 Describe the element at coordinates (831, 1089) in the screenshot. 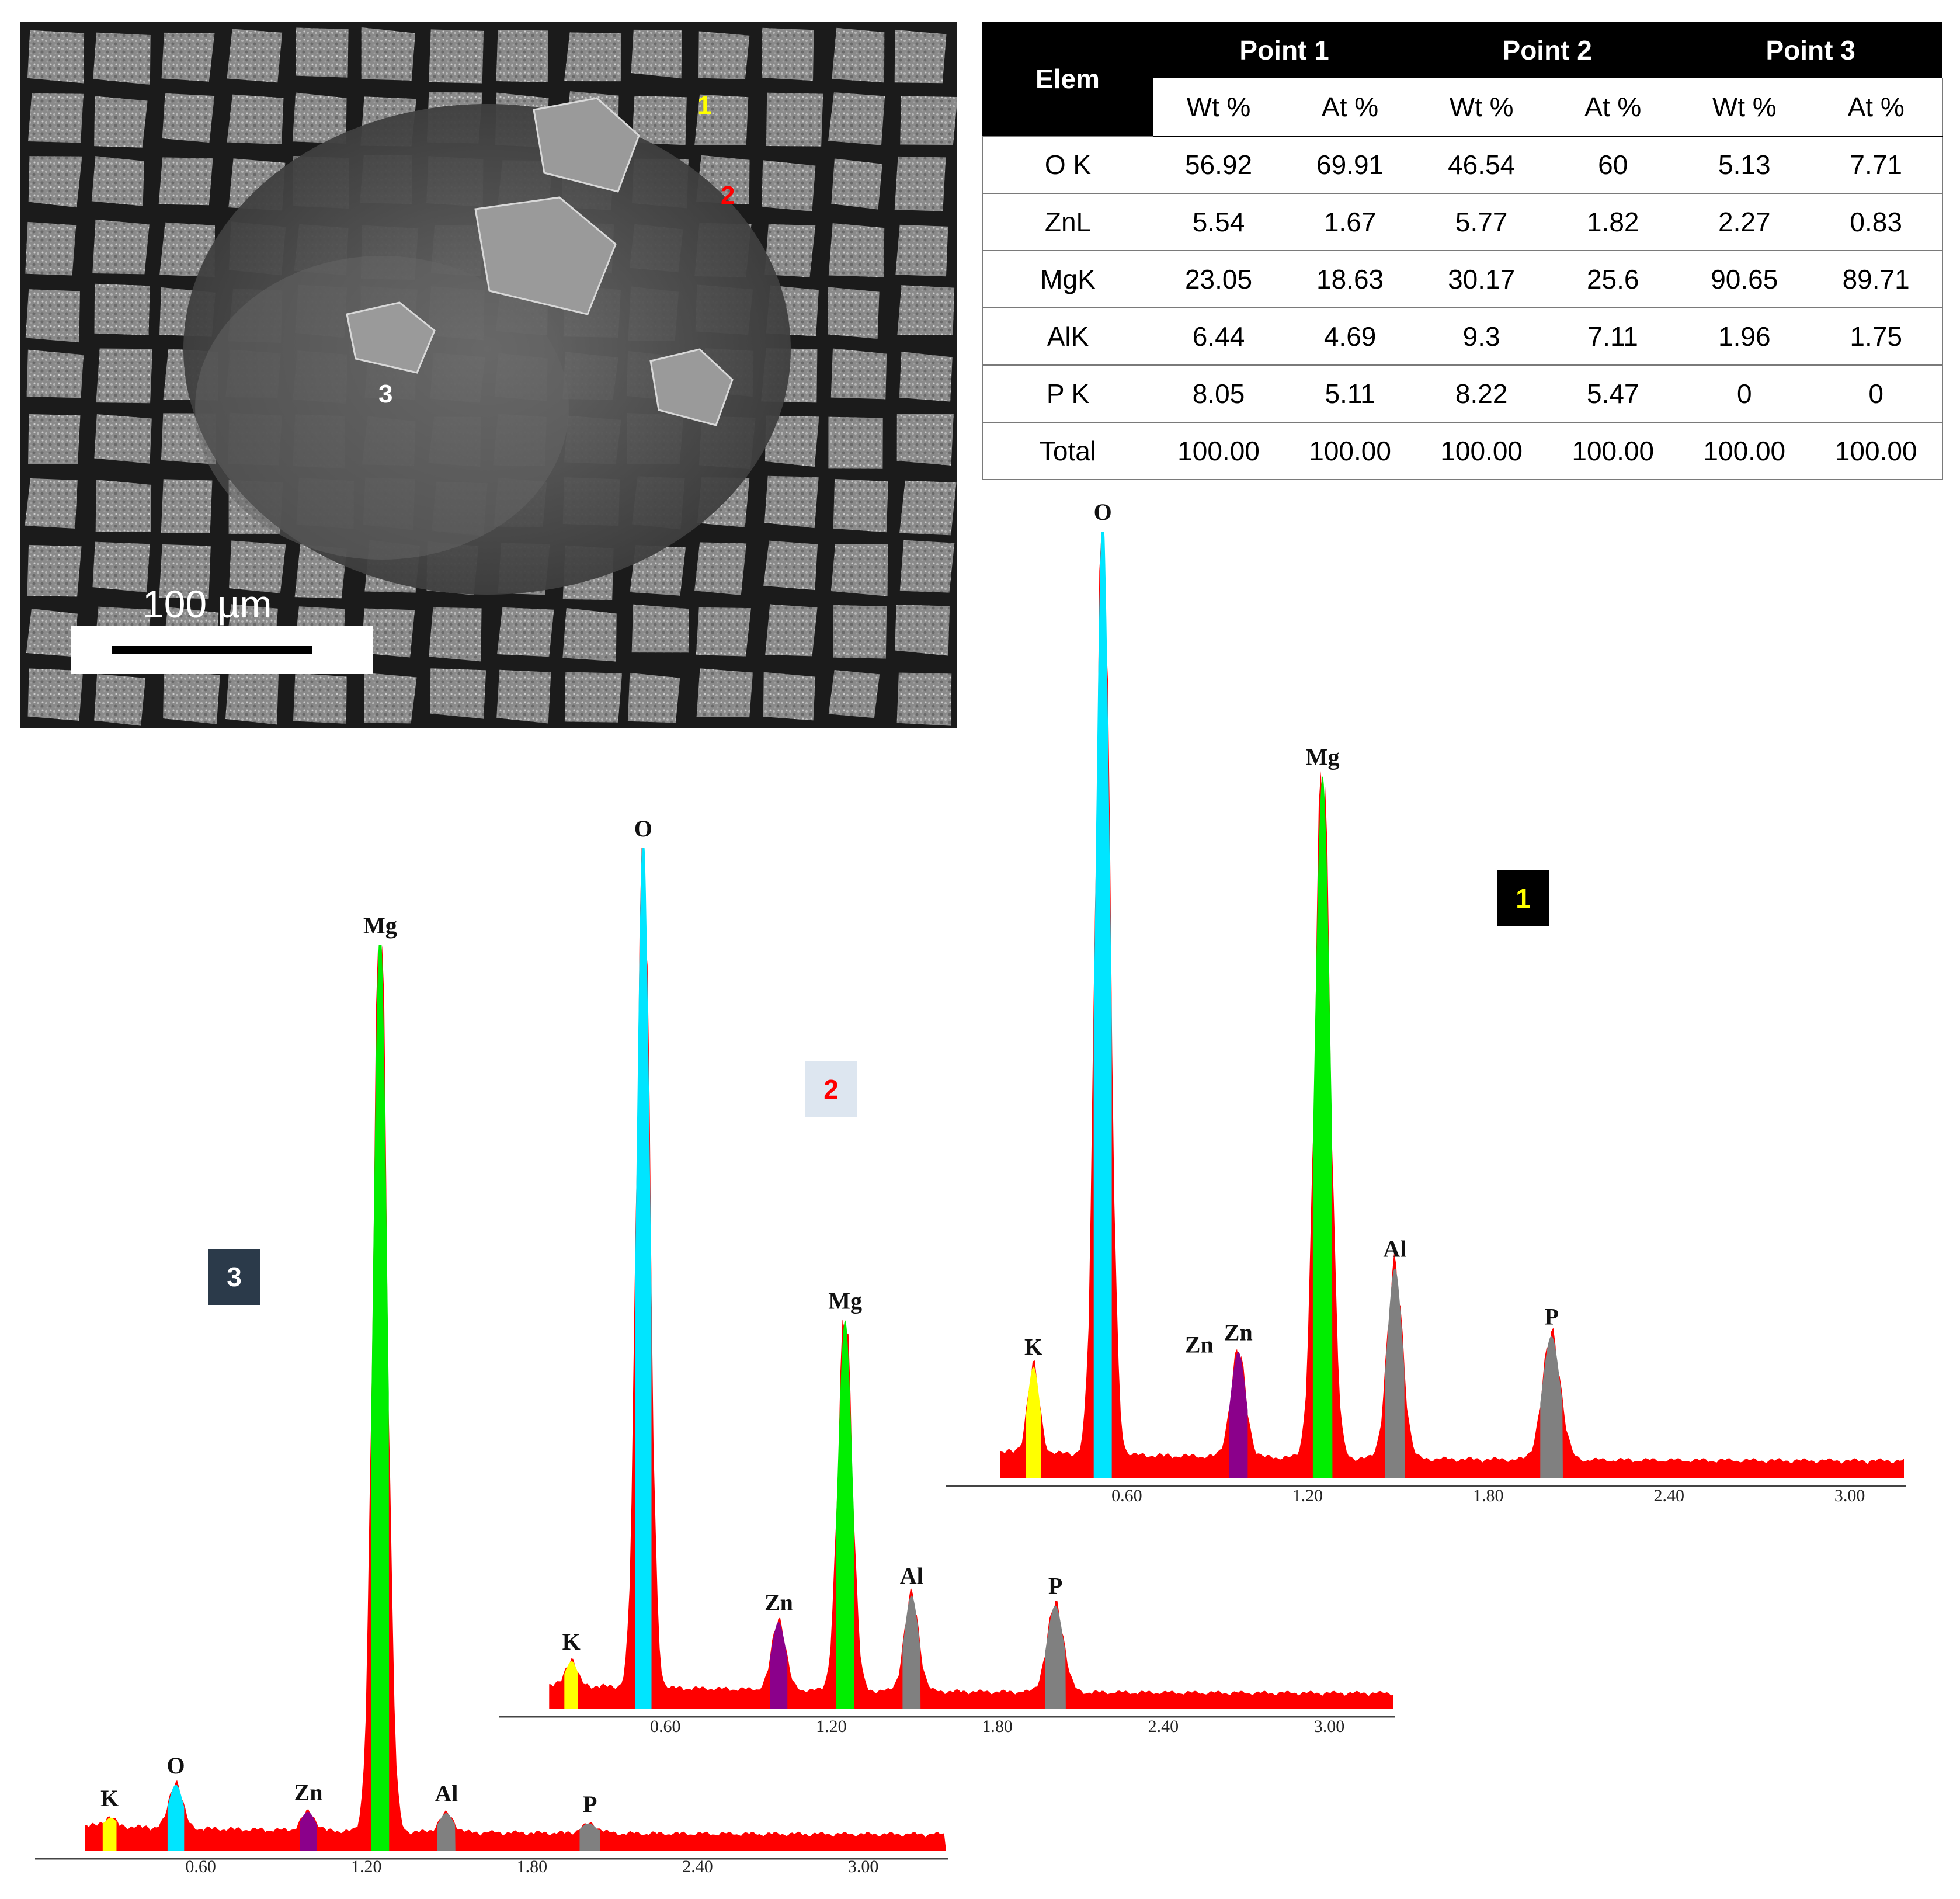

I see `spectrum-2-badge: 2` at that location.